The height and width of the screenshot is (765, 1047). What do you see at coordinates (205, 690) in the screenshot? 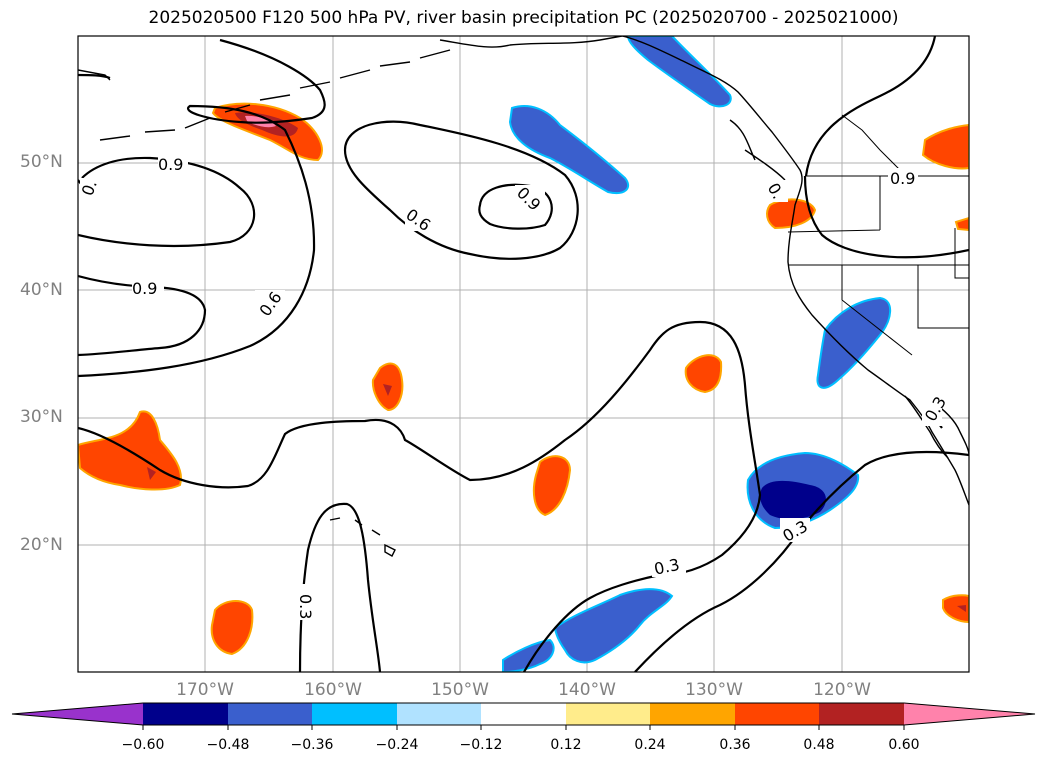
I see `lon-label-170w: 170°W` at bounding box center [205, 690].